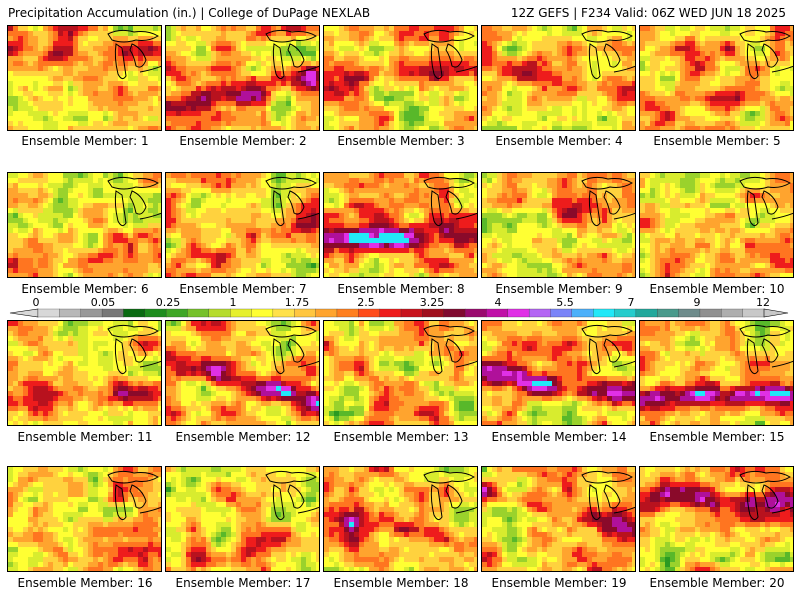 This screenshot has height=600, width=800. I want to click on ensemble-member-label: Ensemble Member: 4, so click(559, 141).